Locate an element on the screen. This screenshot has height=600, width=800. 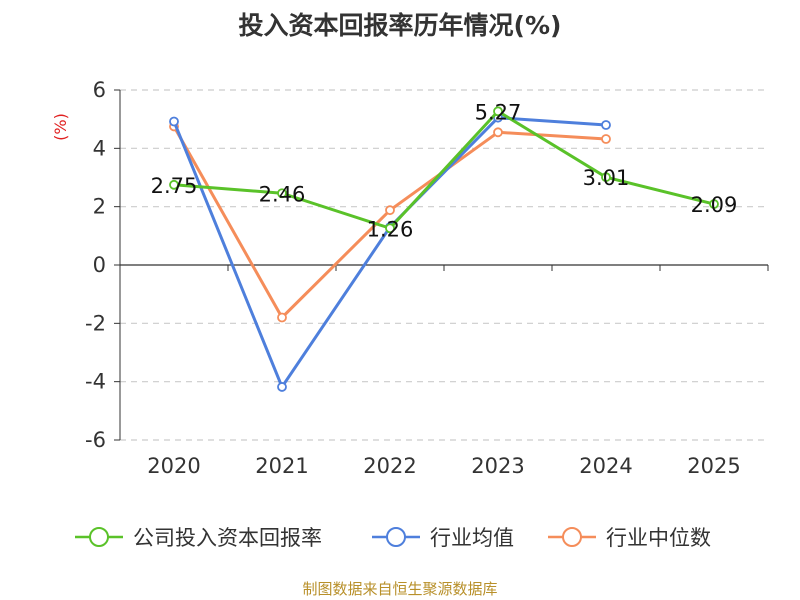
x-tick-label: 2020 is located at coordinates (173, 466).